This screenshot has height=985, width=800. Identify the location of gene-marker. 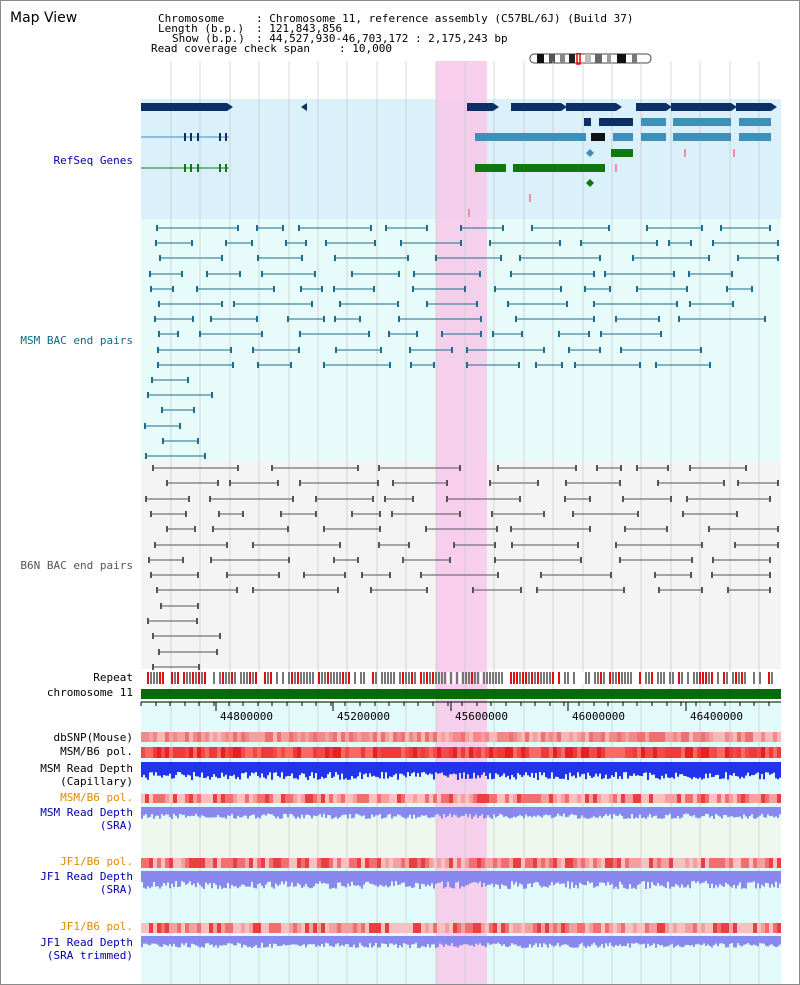
(685, 153).